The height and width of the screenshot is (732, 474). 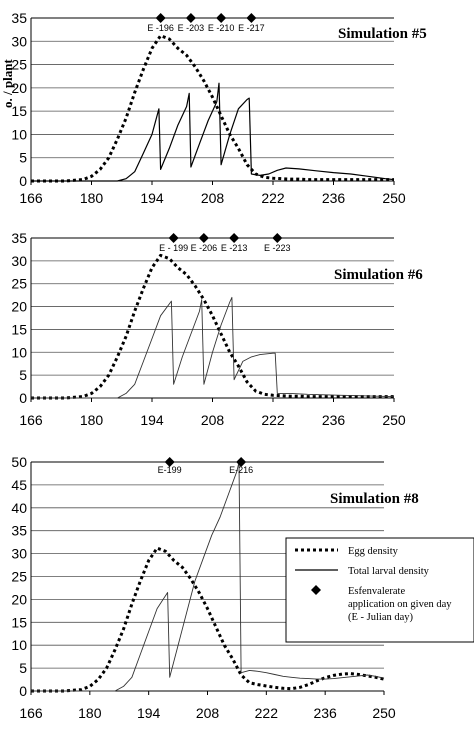 I want to click on application-label: E-216, so click(x=241, y=470).